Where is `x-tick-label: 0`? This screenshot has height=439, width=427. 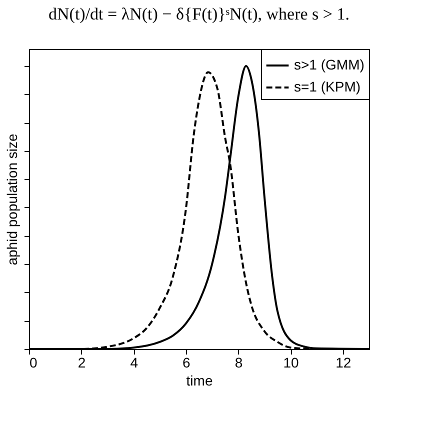 x-tick-label: 0 is located at coordinates (34, 362).